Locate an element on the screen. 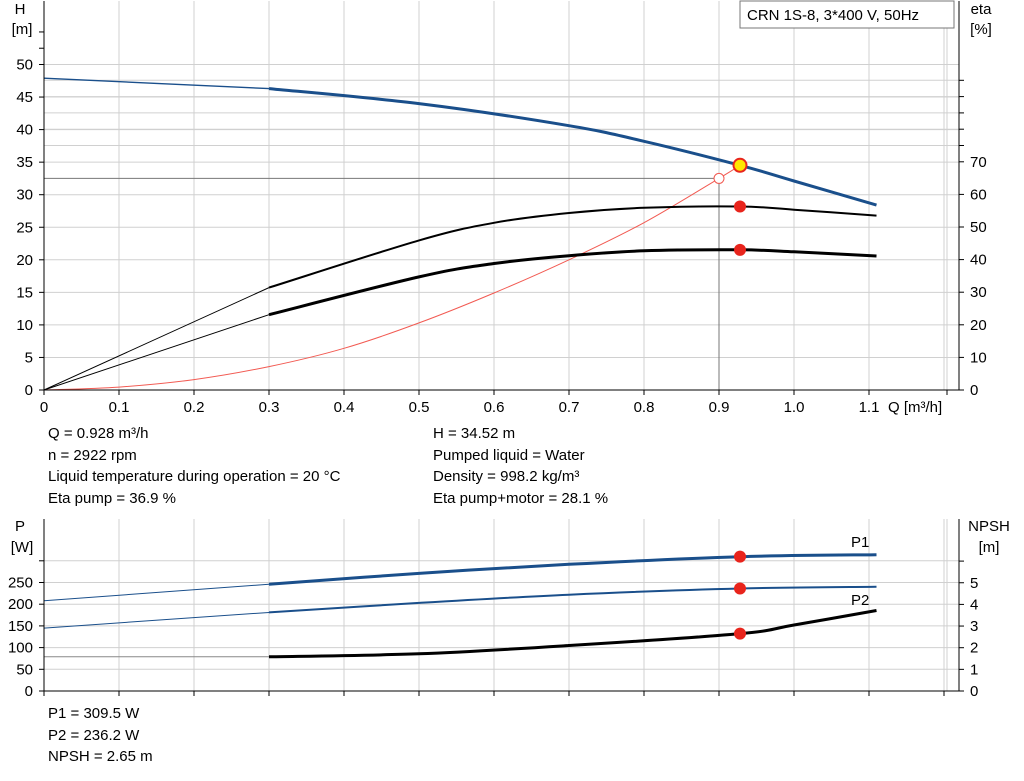 Image resolution: width=1024 pixels, height=781 pixels. eta-tick-label-20: 20 is located at coordinates (978, 325).